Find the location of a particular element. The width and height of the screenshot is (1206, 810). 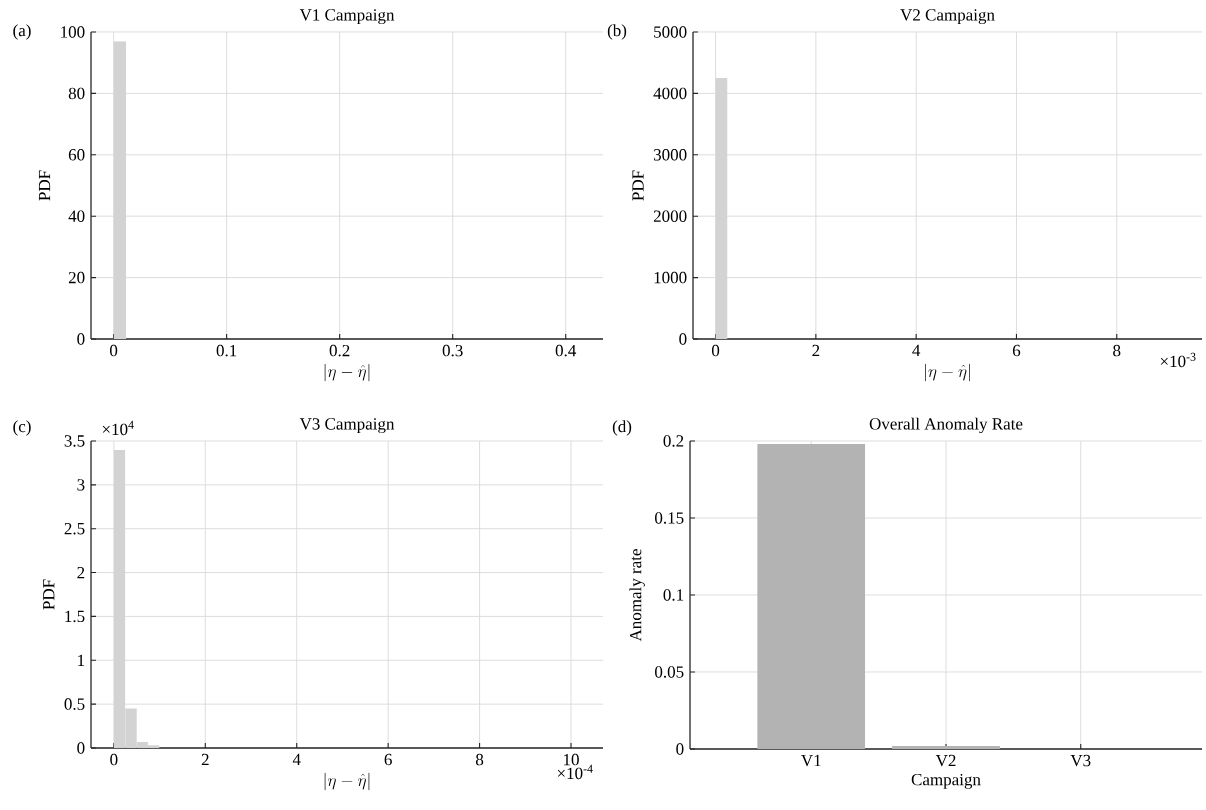

y-tick-label: 4000 is located at coordinates (670, 93).